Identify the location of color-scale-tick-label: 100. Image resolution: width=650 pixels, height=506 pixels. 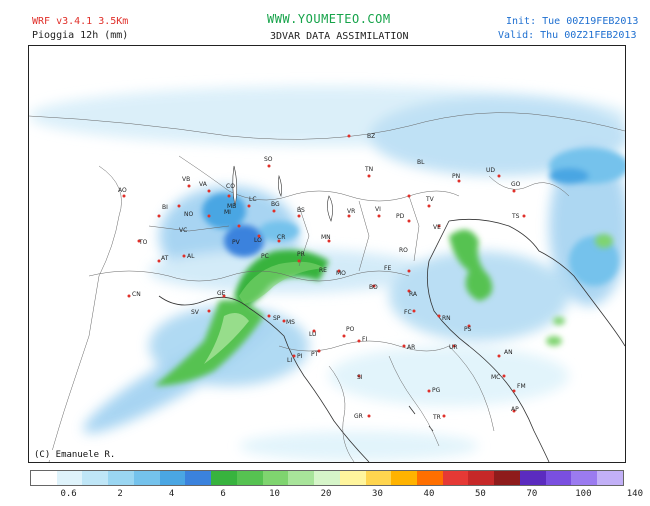
(583, 494).